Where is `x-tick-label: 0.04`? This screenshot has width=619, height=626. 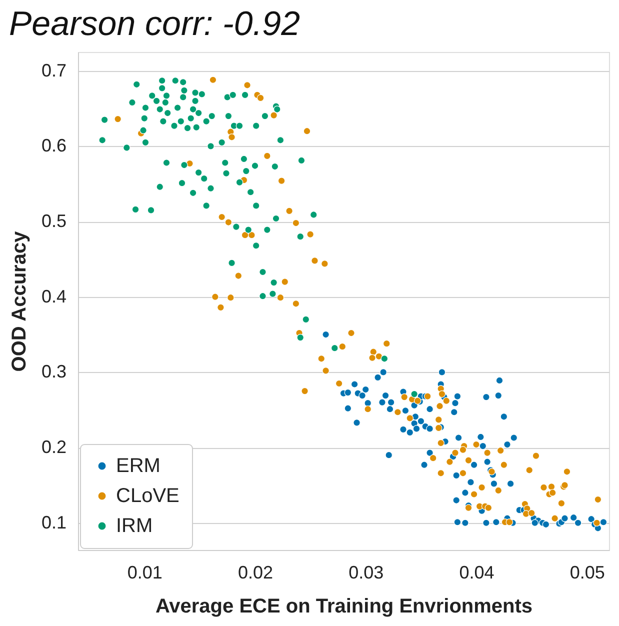
x-tick-label: 0.04 is located at coordinates (476, 572).